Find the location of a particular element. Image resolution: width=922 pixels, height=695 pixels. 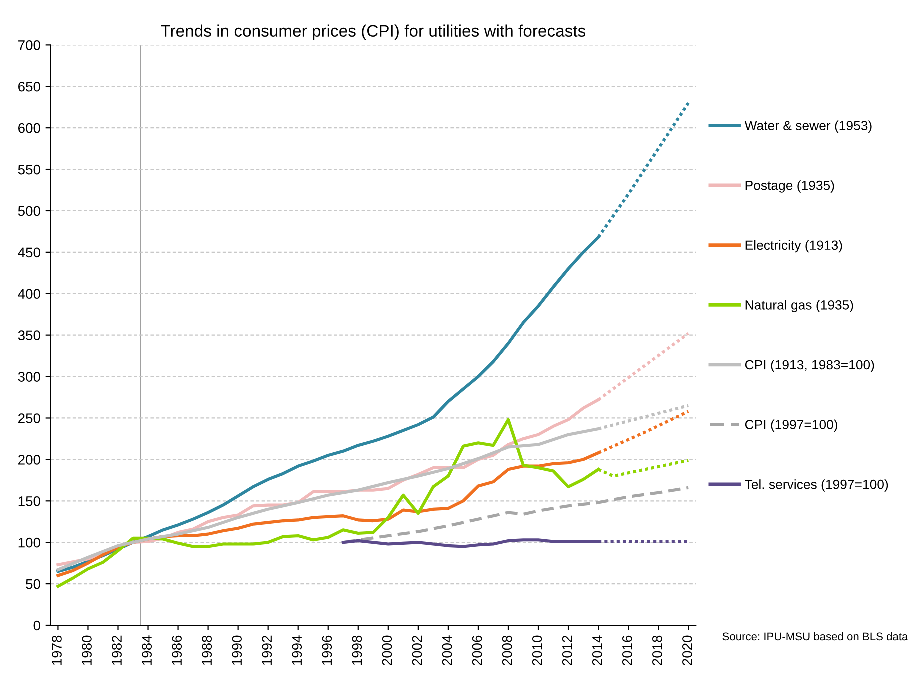

x-tick-label: 1996 is located at coordinates (327, 651).